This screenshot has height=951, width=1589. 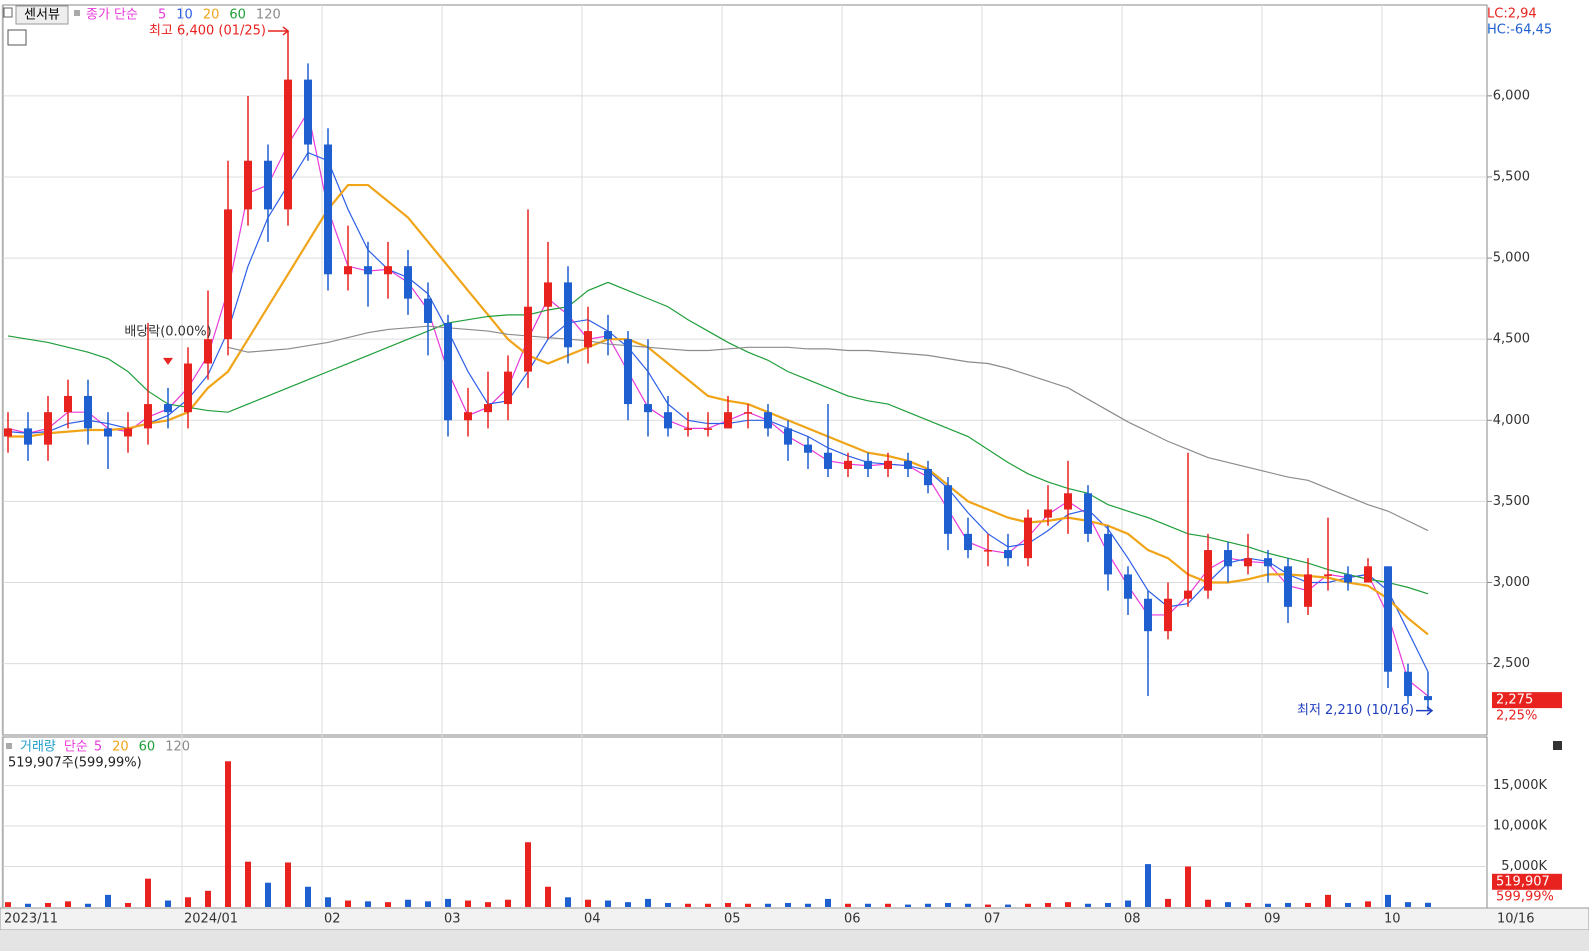 I want to click on last-volume: 519,907, so click(x=1523, y=881).